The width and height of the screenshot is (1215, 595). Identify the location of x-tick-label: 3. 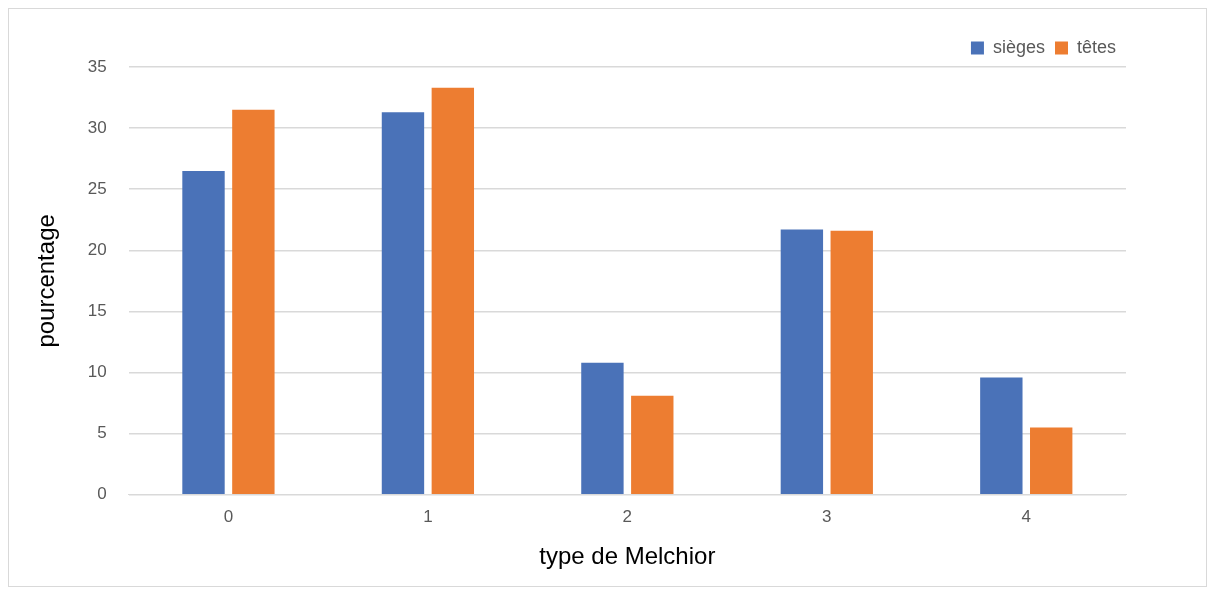
(827, 516).